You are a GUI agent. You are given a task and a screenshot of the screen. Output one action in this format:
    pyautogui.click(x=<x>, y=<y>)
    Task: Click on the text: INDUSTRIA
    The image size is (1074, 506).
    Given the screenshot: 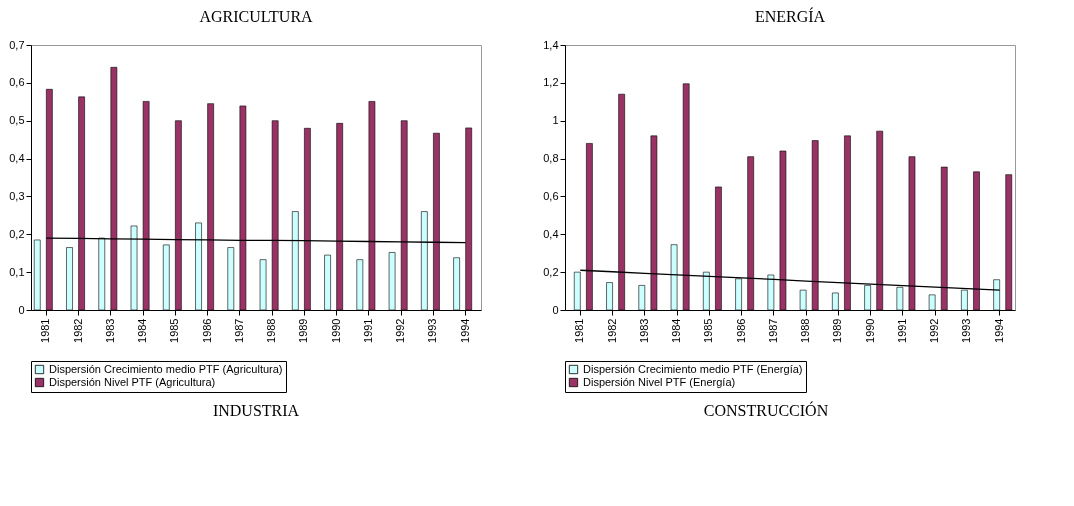 What is the action you would take?
    pyautogui.click(x=256, y=410)
    